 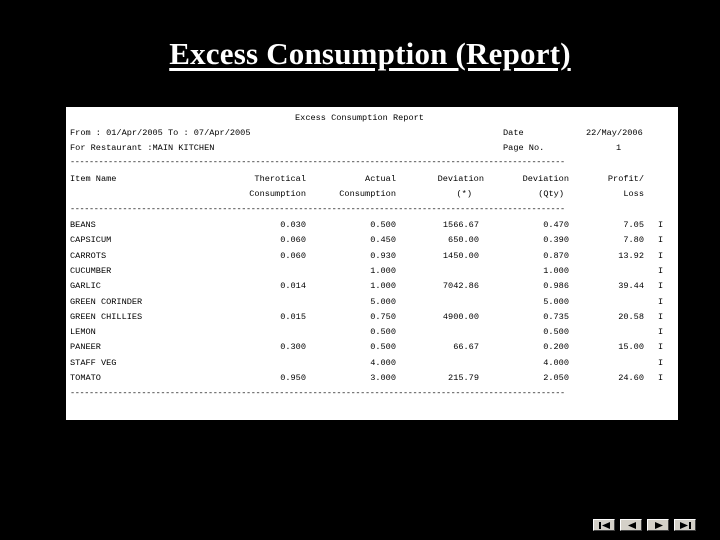 I want to click on cell-theoretical: 0.014, so click(x=293, y=286).